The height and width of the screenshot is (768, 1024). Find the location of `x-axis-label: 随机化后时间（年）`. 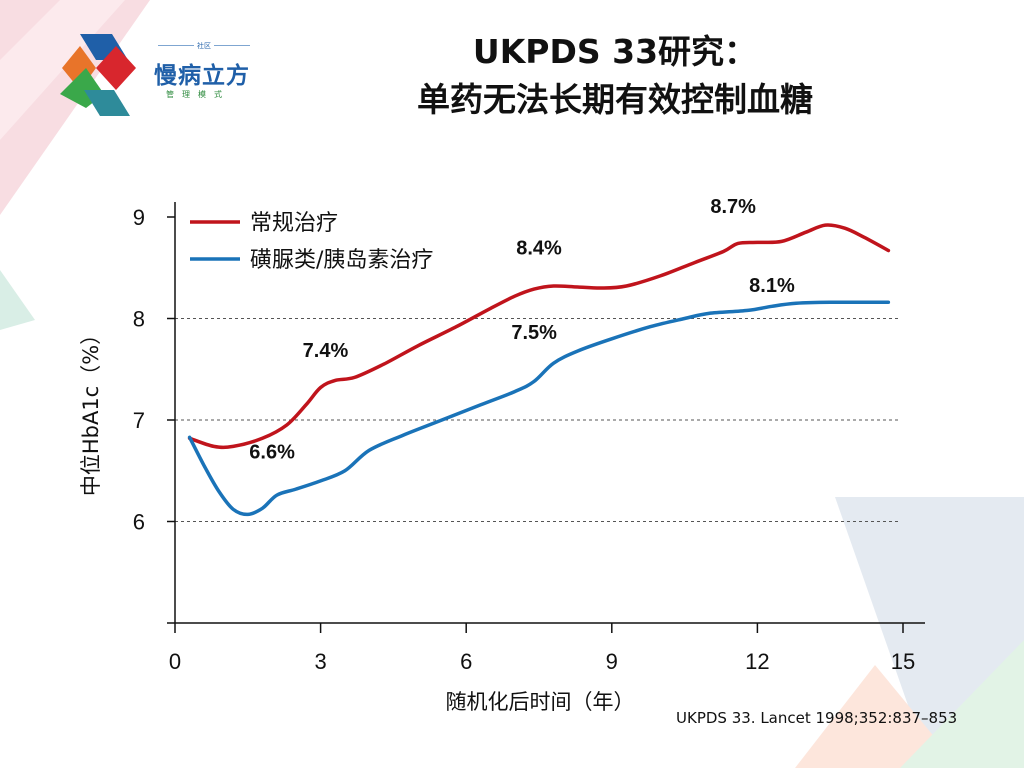

x-axis-label: 随机化后时间（年） is located at coordinates (540, 702).